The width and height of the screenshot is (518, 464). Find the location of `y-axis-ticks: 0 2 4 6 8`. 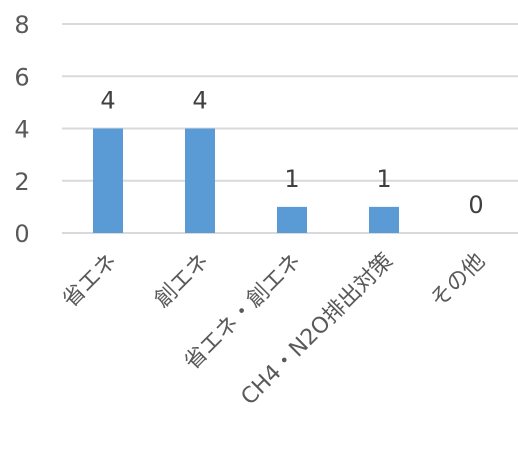

y-axis-ticks: 0 2 4 6 8 is located at coordinates (21, 129).